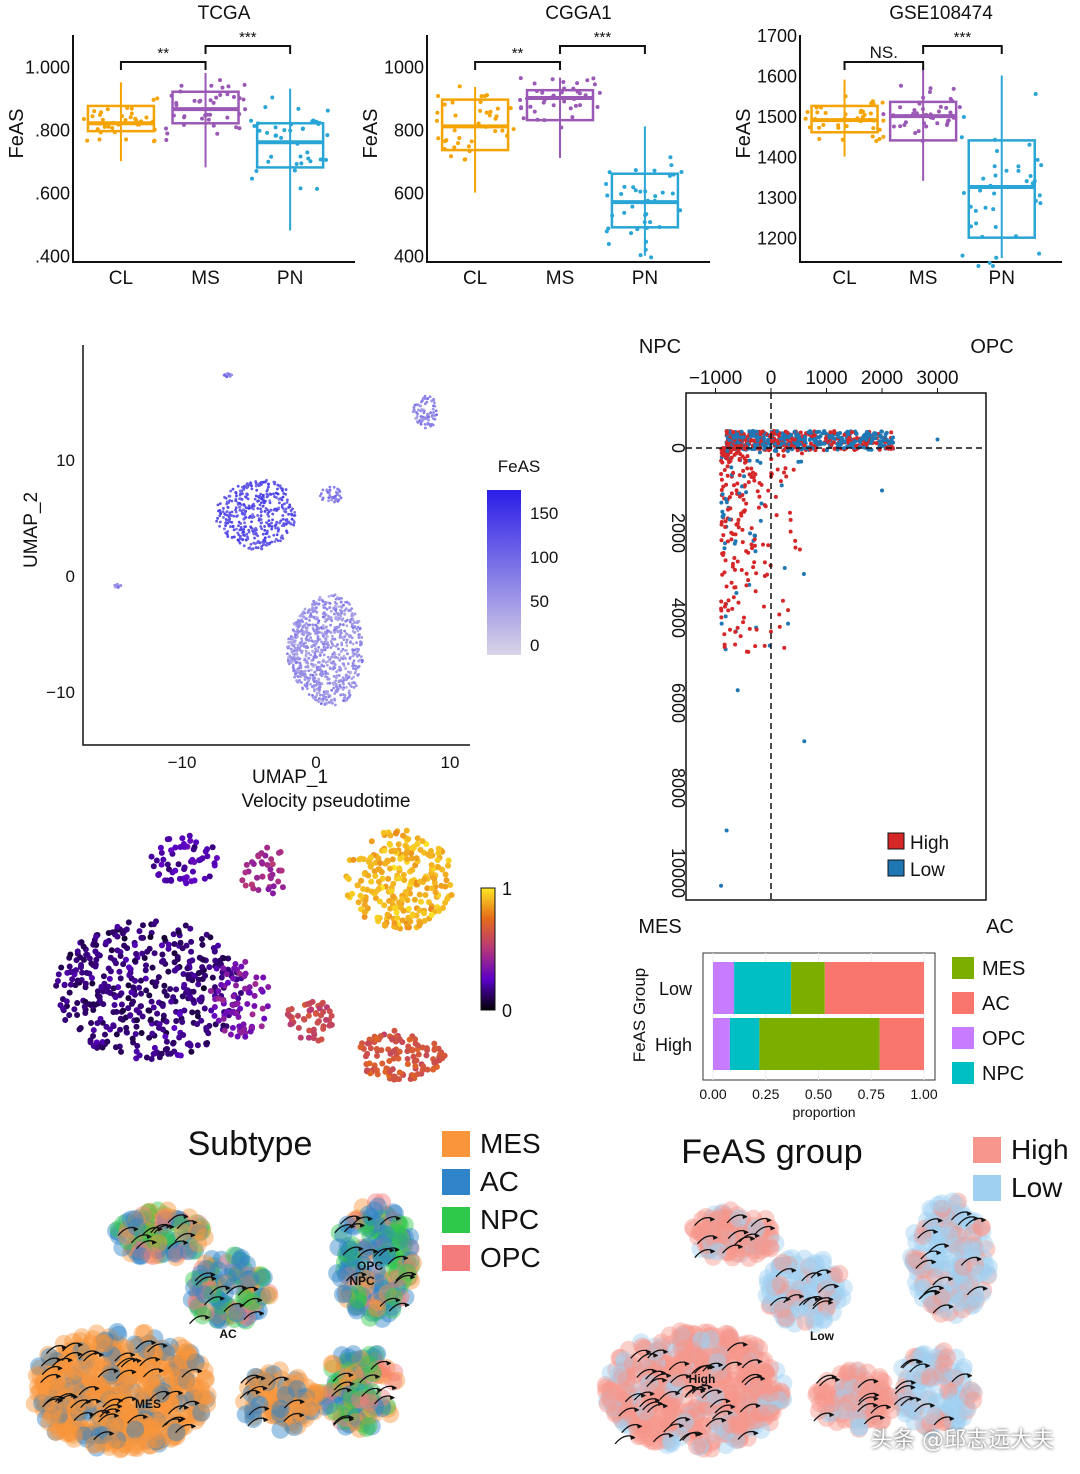  Describe the element at coordinates (603, 37) in the screenshot. I see `significance-label: ***` at that location.